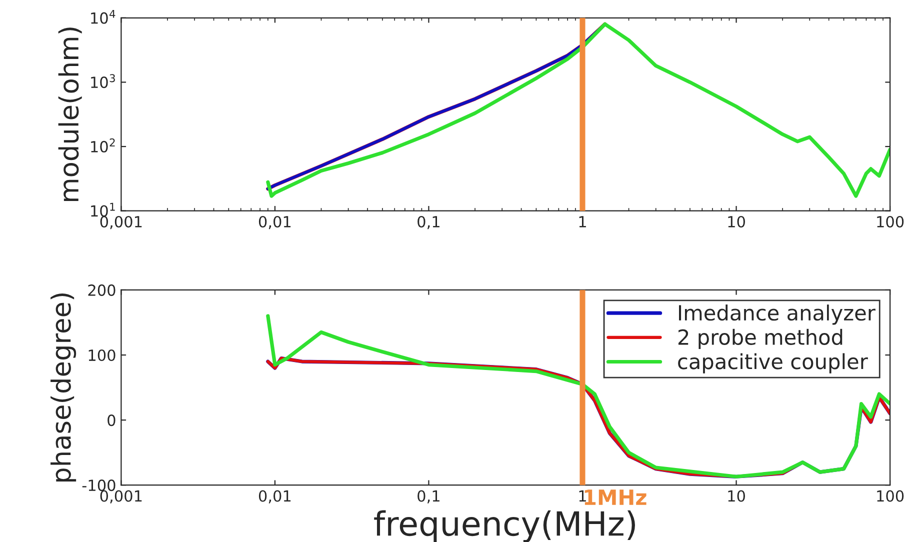 The image size is (911, 542). I want to click on y-tick-label: 0, so click(112, 420).